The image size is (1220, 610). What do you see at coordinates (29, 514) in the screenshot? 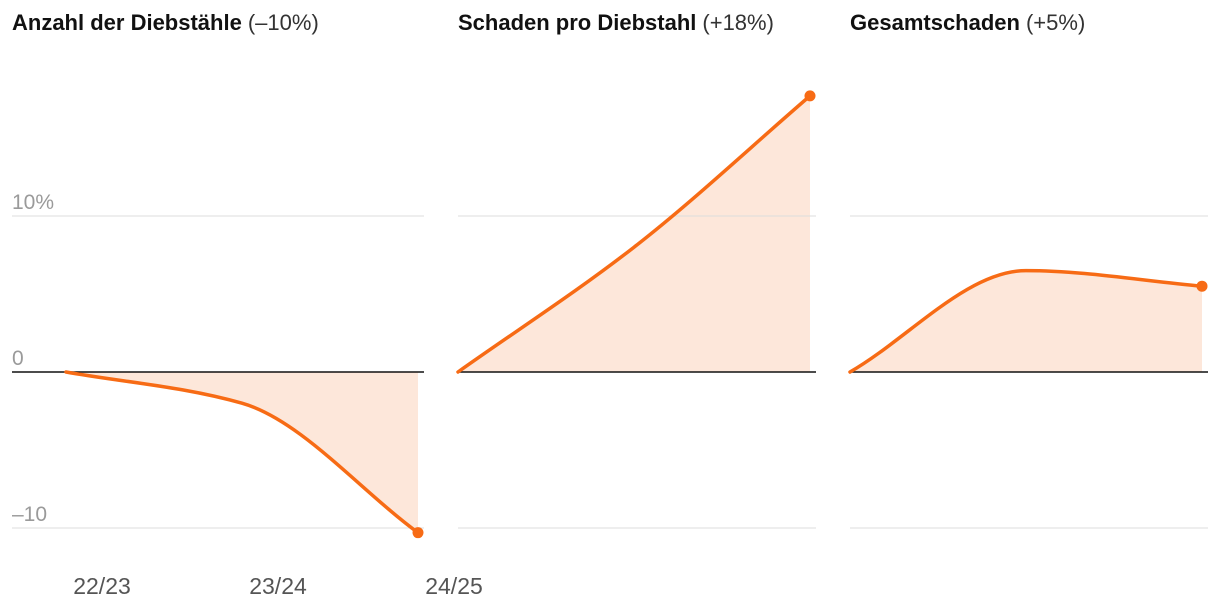
I see `y-tick-label: –10` at bounding box center [29, 514].